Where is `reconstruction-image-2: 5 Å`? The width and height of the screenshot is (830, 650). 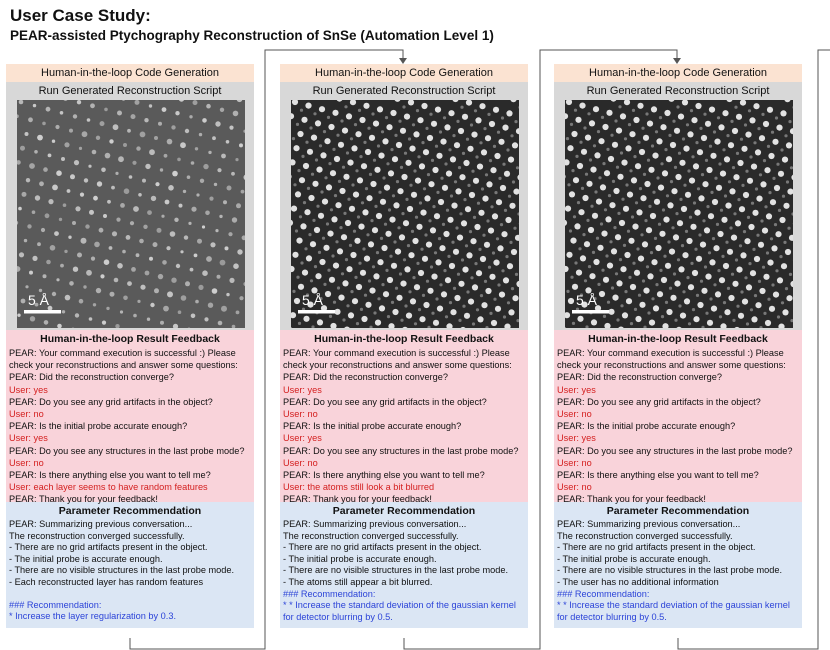
reconstruction-image-2: 5 Å is located at coordinates (405, 214).